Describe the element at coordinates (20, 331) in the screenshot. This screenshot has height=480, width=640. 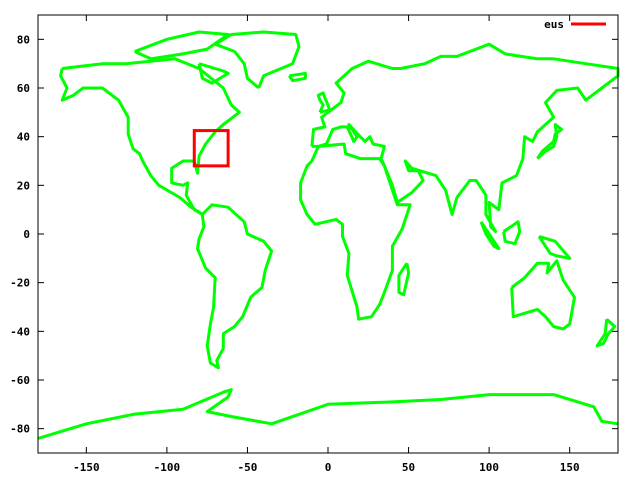
I see `y-tick-label: -40` at that location.